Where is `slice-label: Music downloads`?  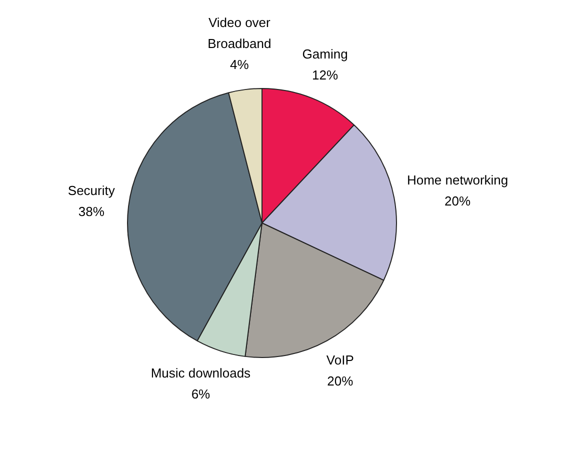
slice-label: Music downloads is located at coordinates (201, 372).